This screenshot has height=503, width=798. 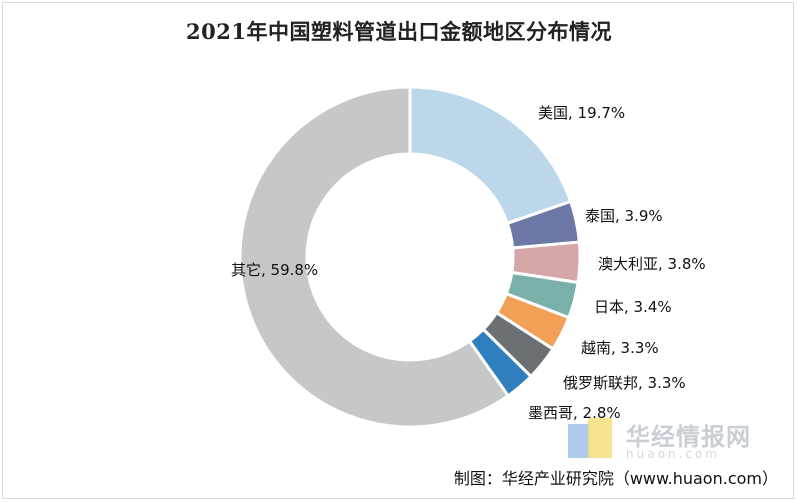 What do you see at coordinates (615, 478) in the screenshot?
I see `source-note: 制图：华经产业研究院（www.huaon.com）` at bounding box center [615, 478].